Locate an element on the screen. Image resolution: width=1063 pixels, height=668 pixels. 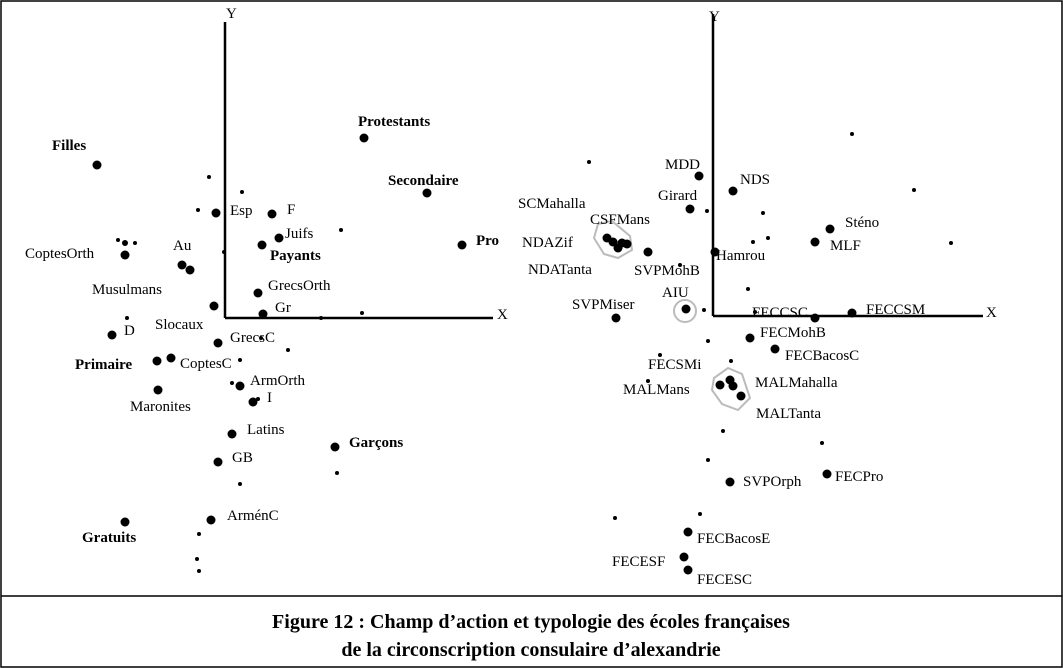
point-label: Maronites is located at coordinates (160, 407).